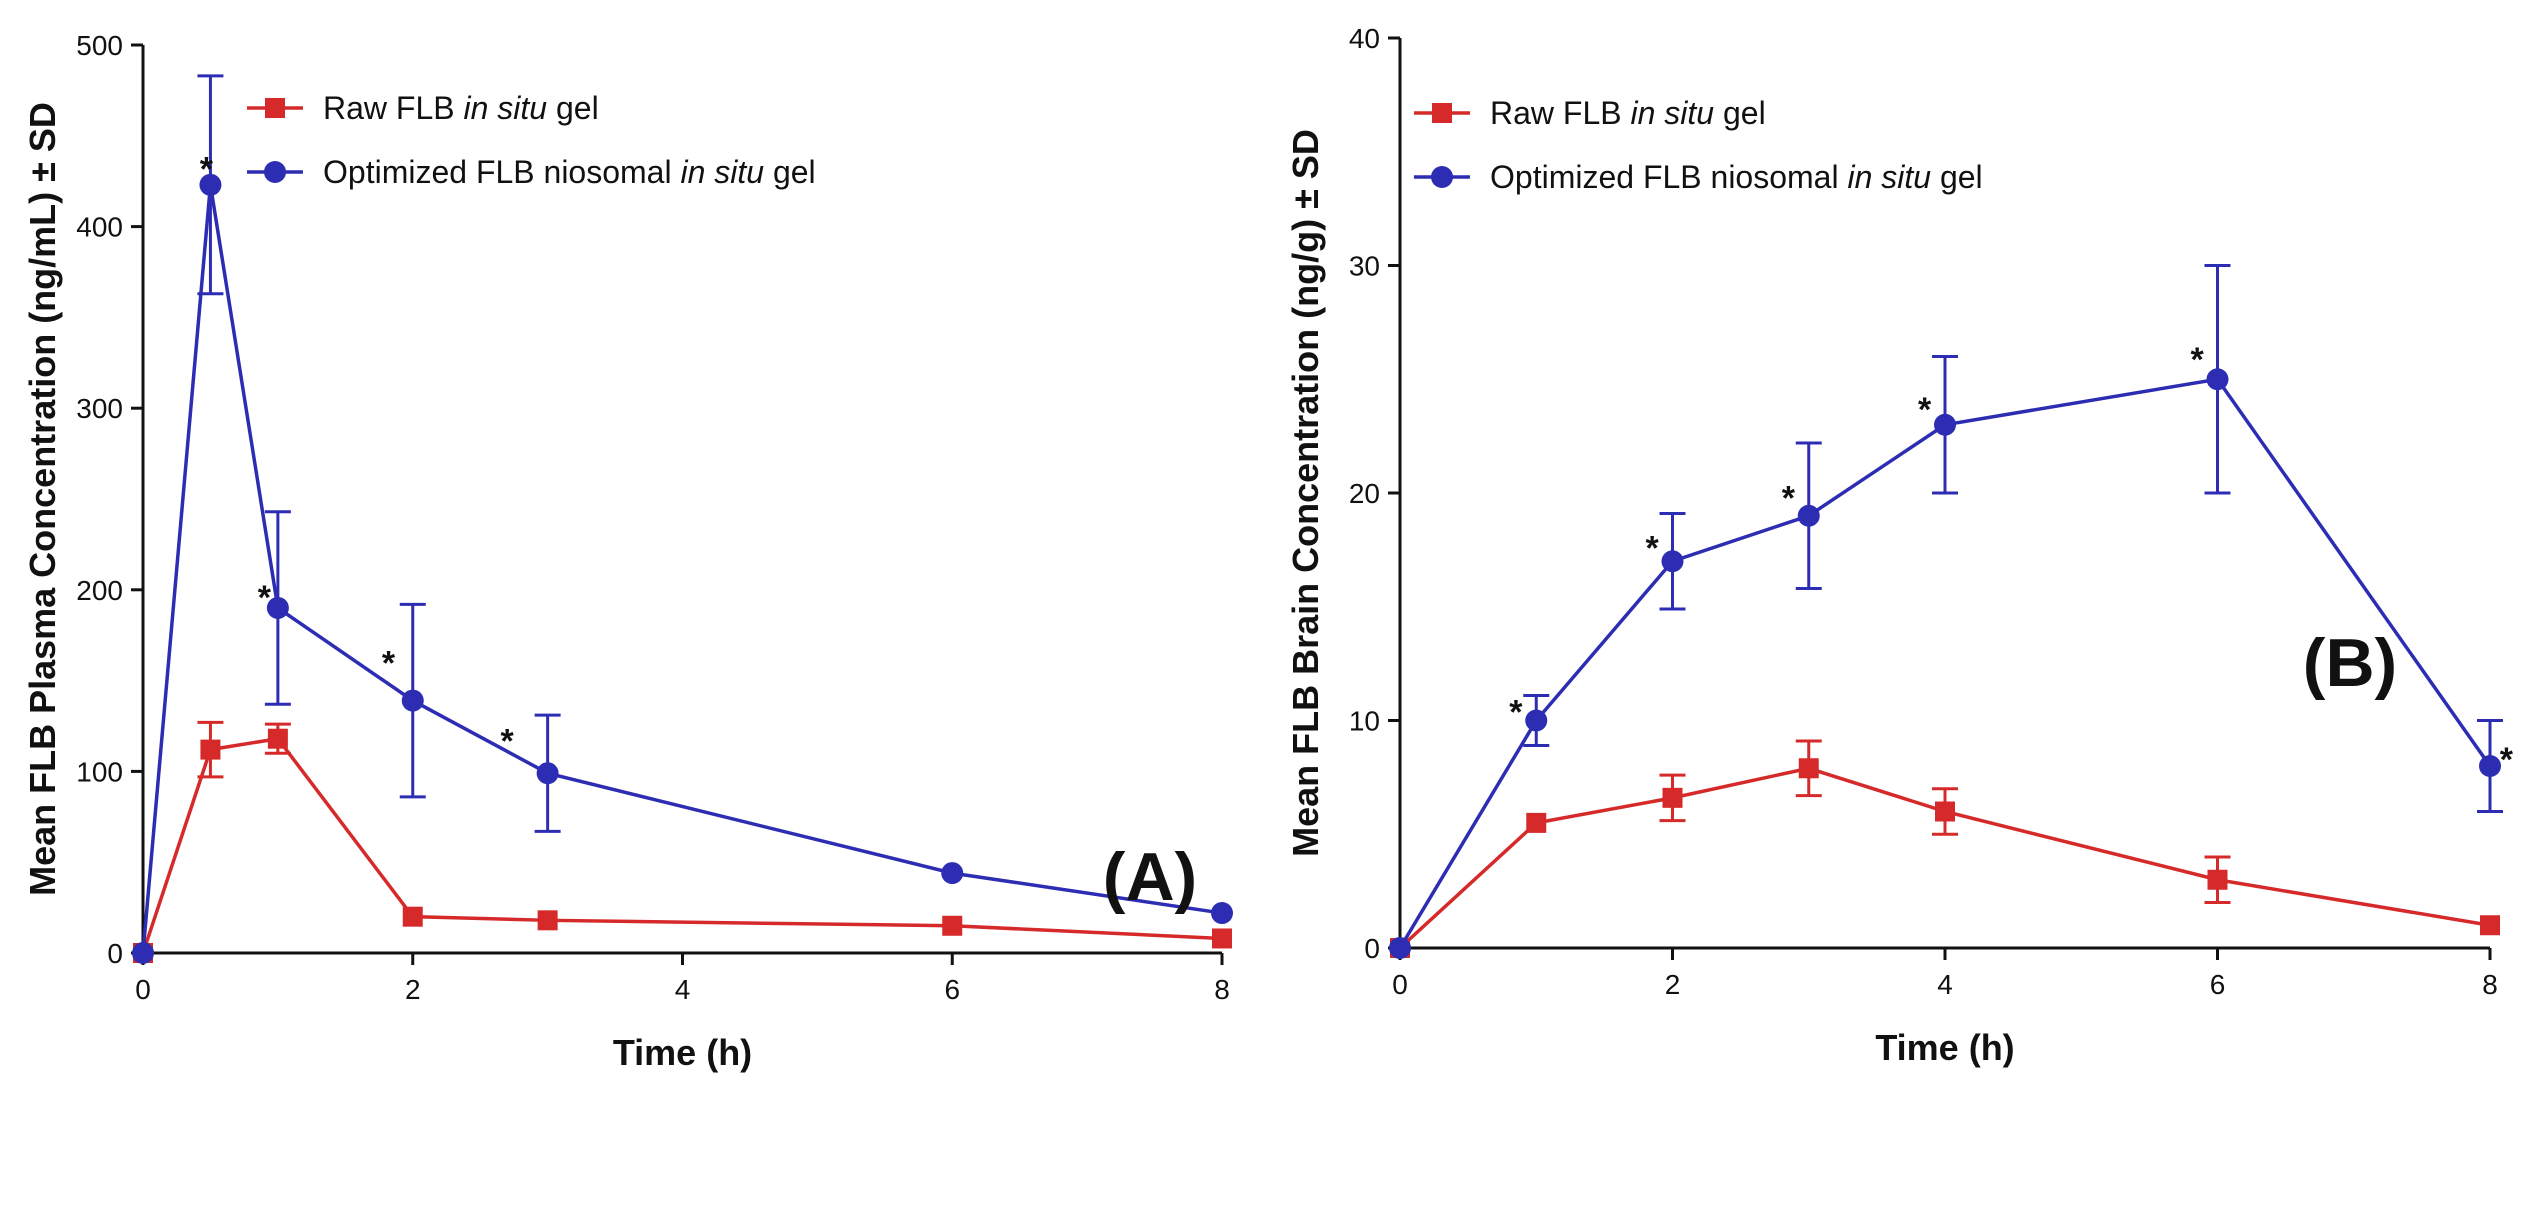  Describe the element at coordinates (99, 227) in the screenshot. I see `y-tick-label: 400` at that location.